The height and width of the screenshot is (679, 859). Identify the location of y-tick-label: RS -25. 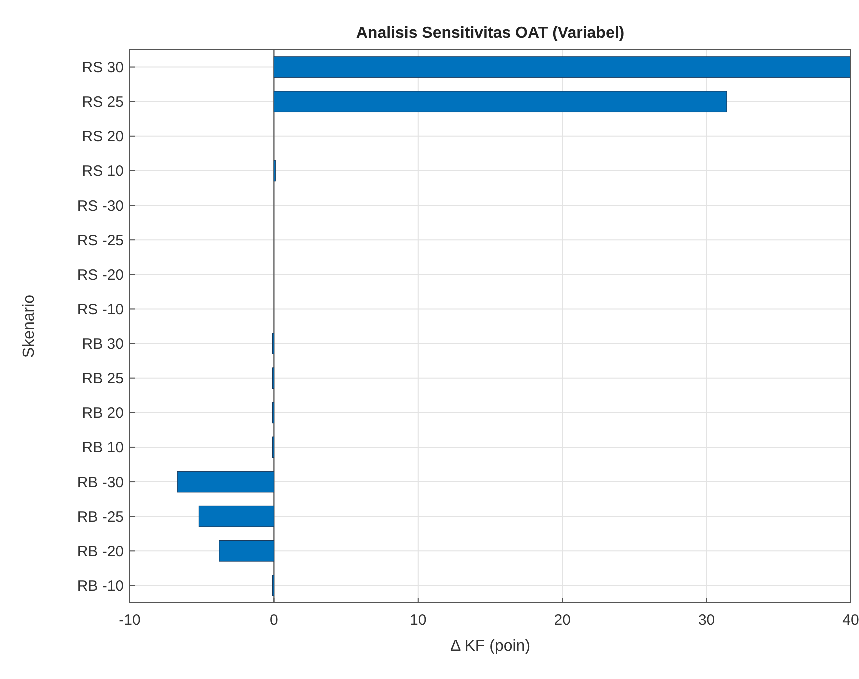
(100, 241).